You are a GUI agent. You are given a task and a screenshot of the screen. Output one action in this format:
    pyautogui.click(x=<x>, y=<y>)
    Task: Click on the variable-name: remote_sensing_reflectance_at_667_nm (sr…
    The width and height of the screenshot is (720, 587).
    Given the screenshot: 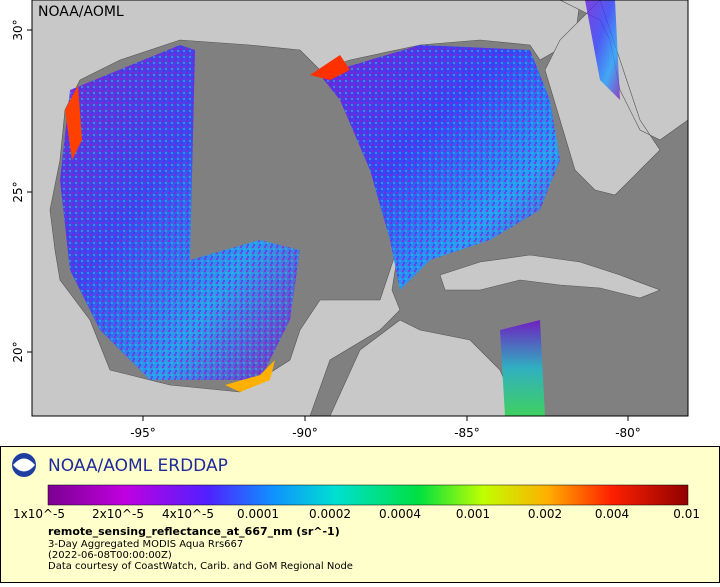 What is the action you would take?
    pyautogui.click(x=194, y=531)
    